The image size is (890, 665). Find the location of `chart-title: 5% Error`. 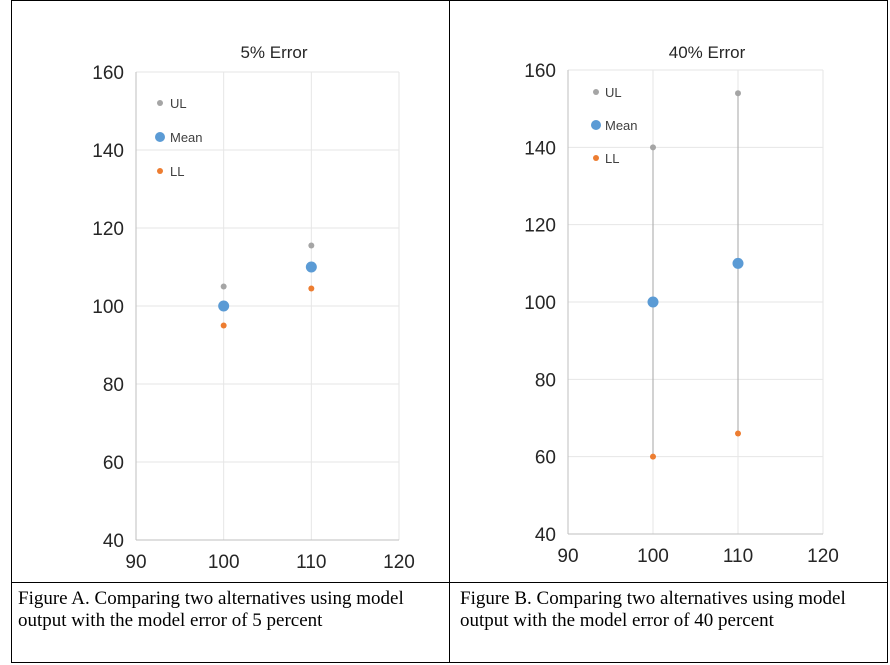

chart-title: 5% Error is located at coordinates (273, 52).